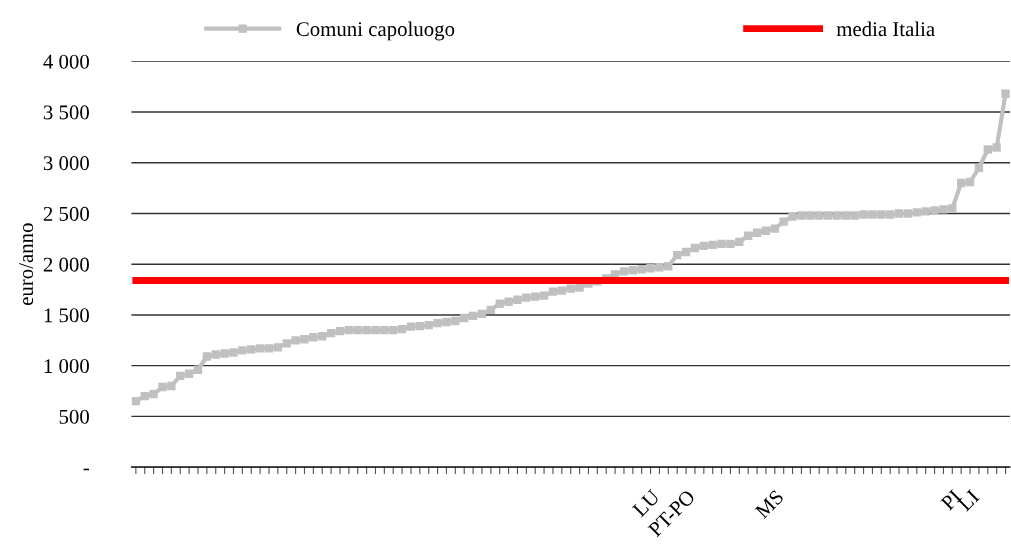  What do you see at coordinates (74, 416) in the screenshot?
I see `y-tick-label: 500` at bounding box center [74, 416].